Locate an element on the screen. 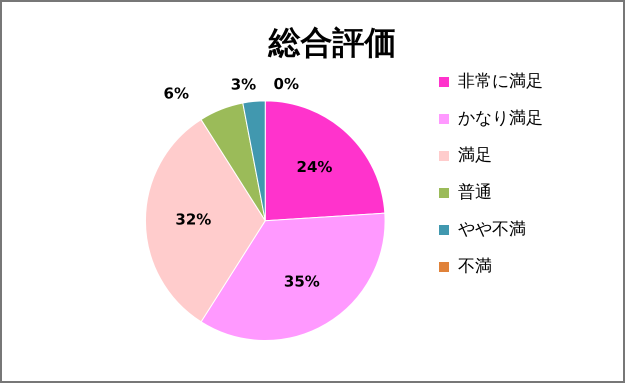 The width and height of the screenshot is (625, 383). data-label: 3% is located at coordinates (243, 84).